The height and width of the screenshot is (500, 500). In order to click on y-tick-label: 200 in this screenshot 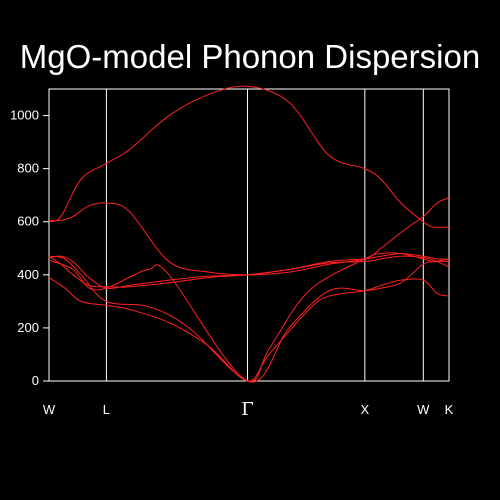, I will do `click(28, 327)`.